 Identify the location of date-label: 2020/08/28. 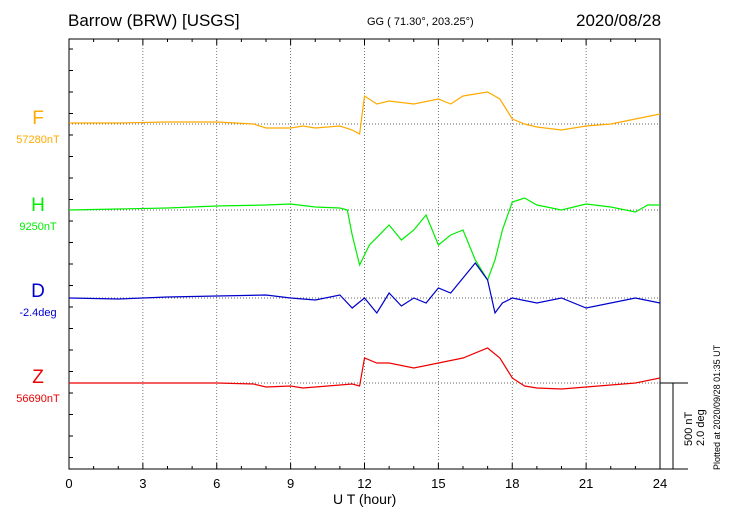
(619, 20).